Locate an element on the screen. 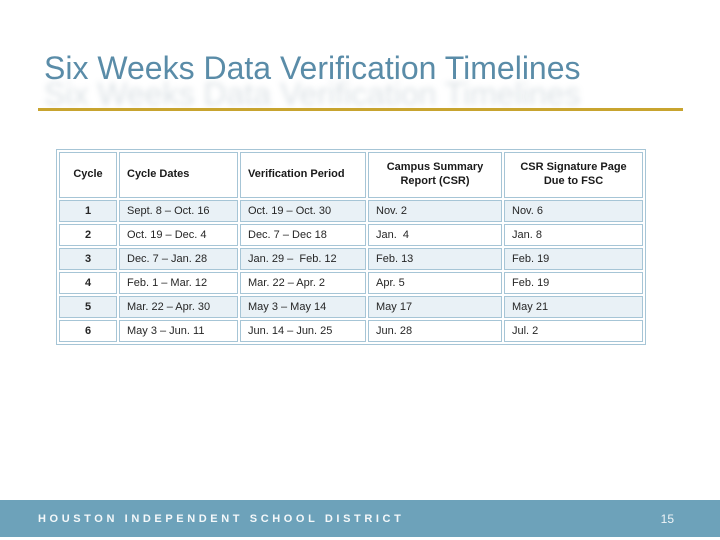 This screenshot has height=540, width=720. cell-verification-period: May 3 – May 14 is located at coordinates (303, 307).